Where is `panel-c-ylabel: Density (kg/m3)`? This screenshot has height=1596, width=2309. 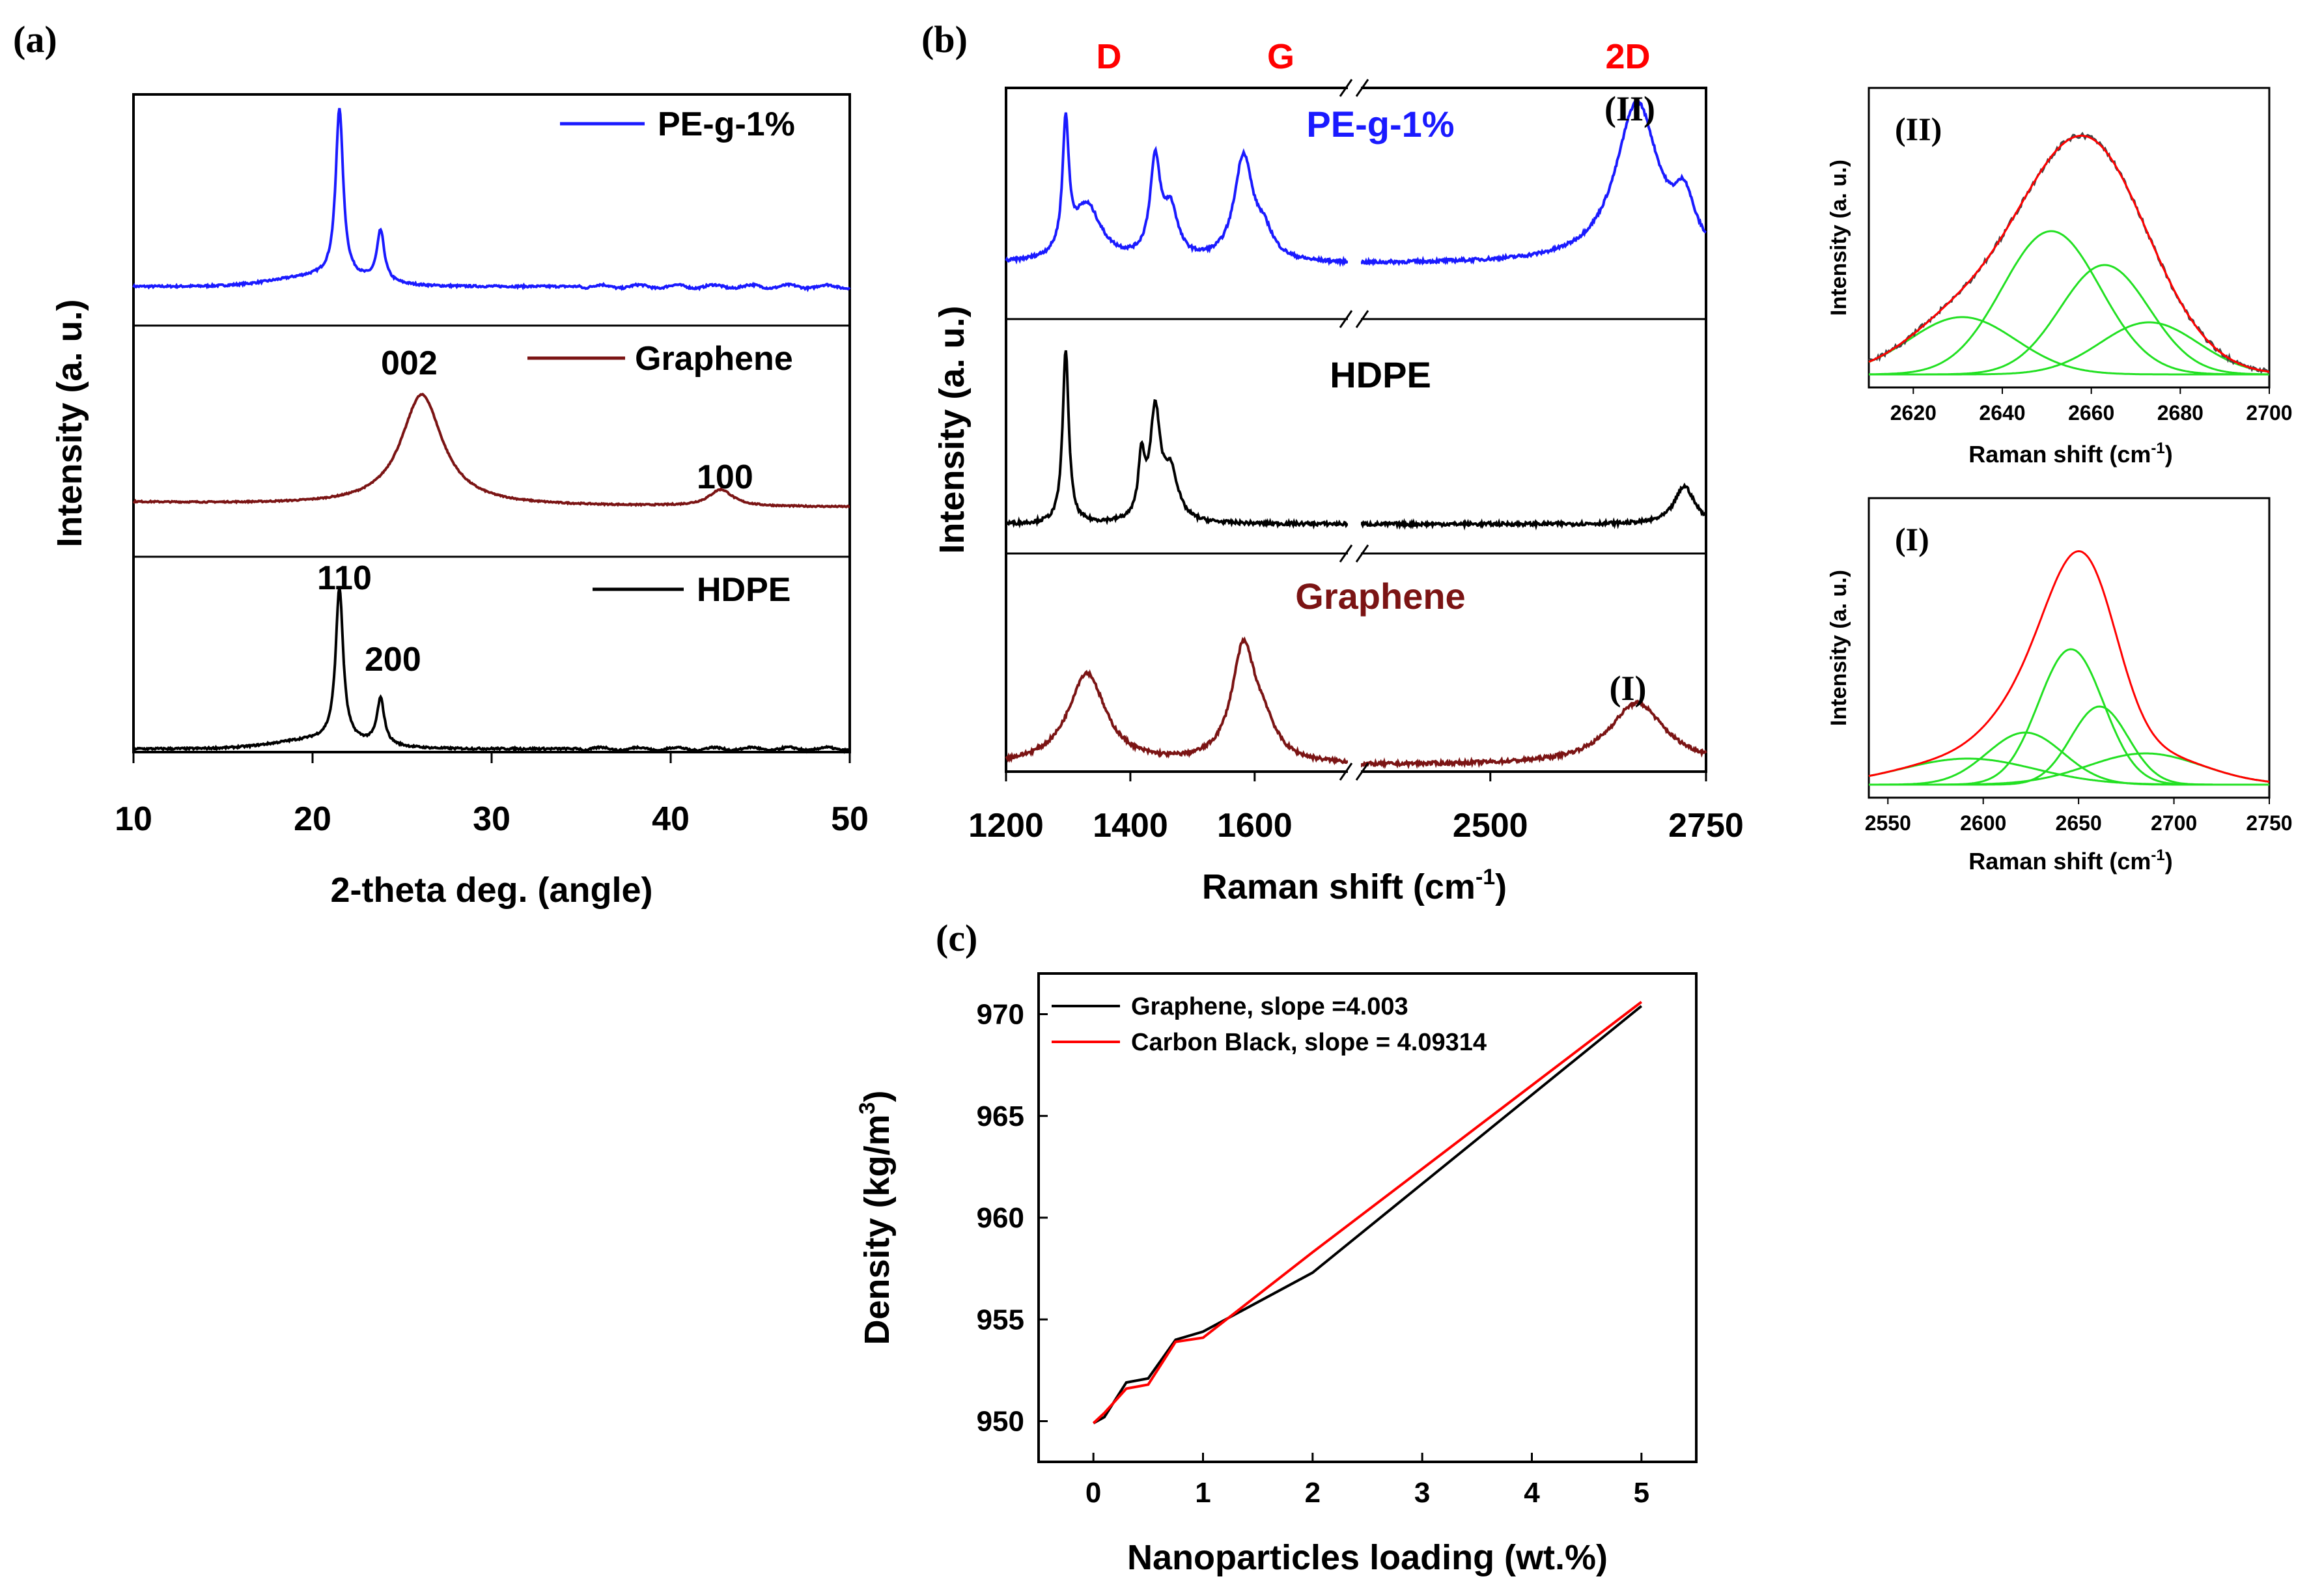 panel-c-ylabel: Density (kg/m3) is located at coordinates (876, 1218).